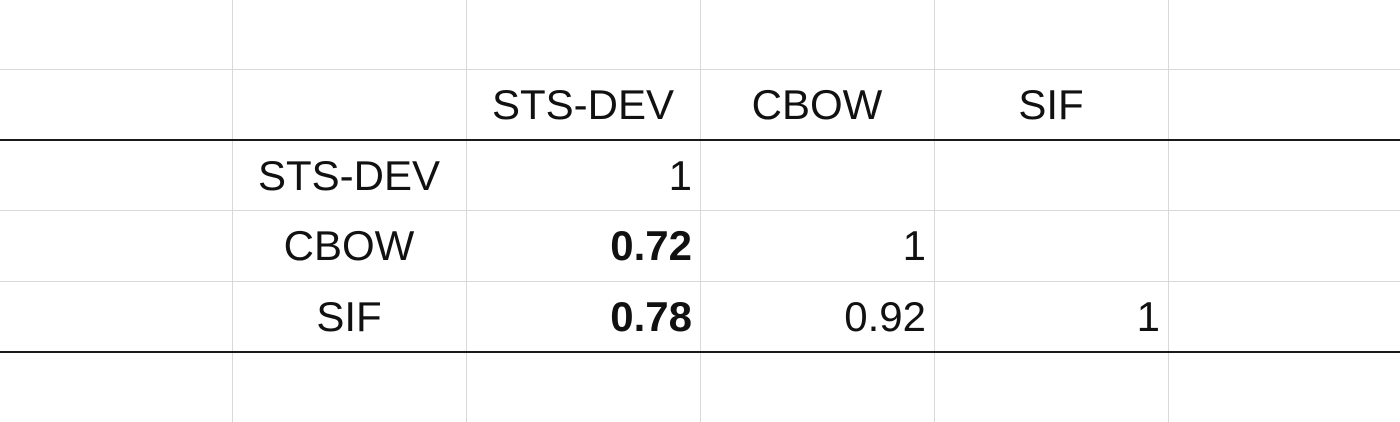 The image size is (1400, 422). I want to click on column-header-cbow: CBOW, so click(817, 104).